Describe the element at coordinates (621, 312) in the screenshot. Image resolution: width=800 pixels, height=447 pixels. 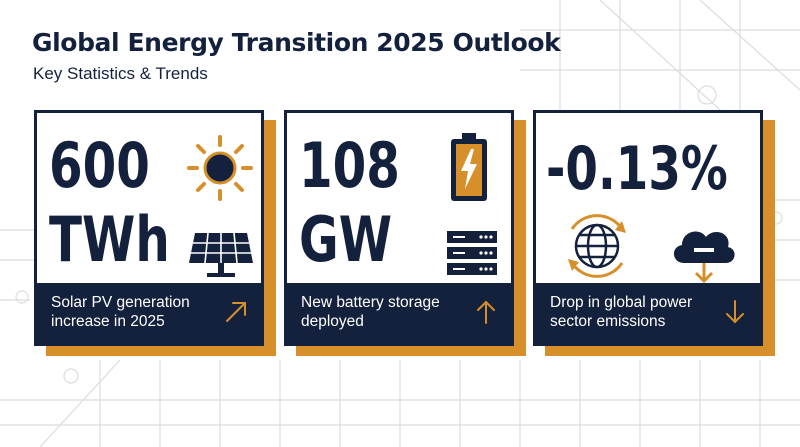
I see `stat-description-text: Drop in global power sector emissions` at that location.